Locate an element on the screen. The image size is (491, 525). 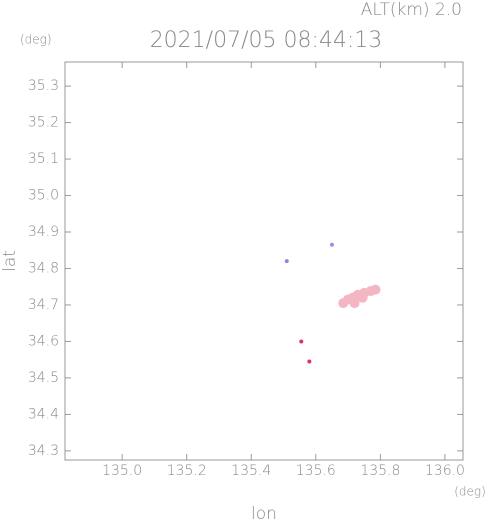
y-tick-label: 34.4 is located at coordinates (43, 414).